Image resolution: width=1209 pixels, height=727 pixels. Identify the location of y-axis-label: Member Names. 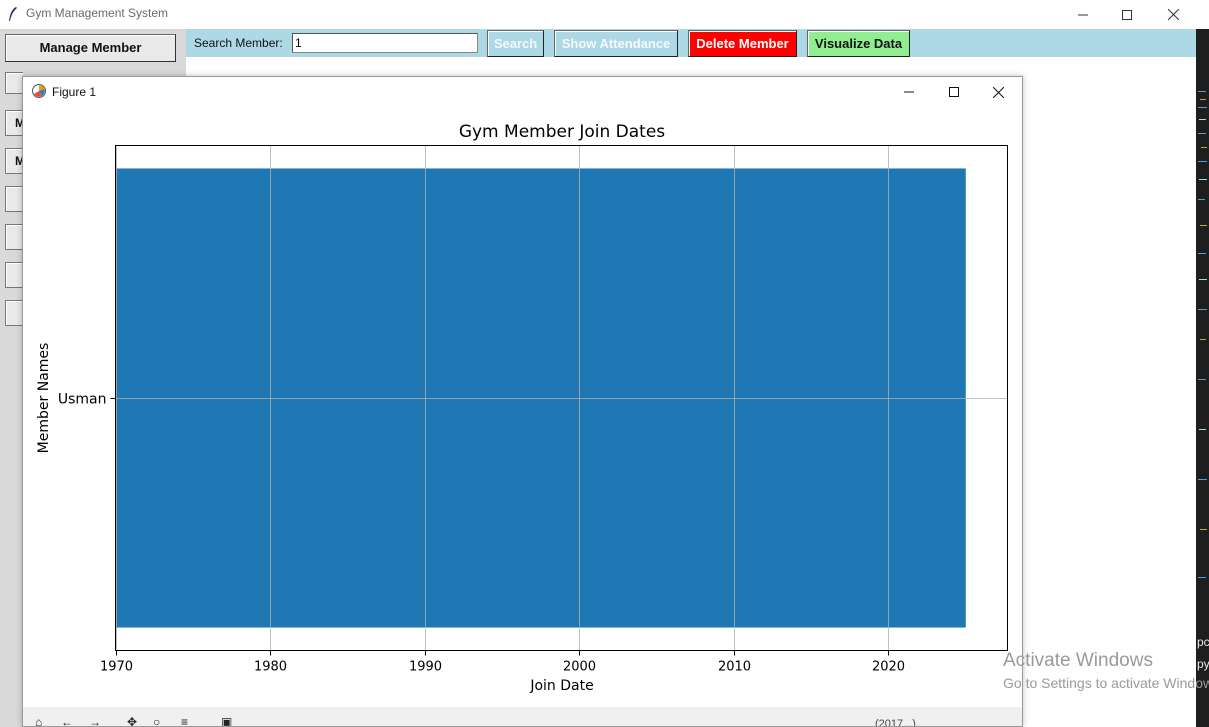
(44, 398).